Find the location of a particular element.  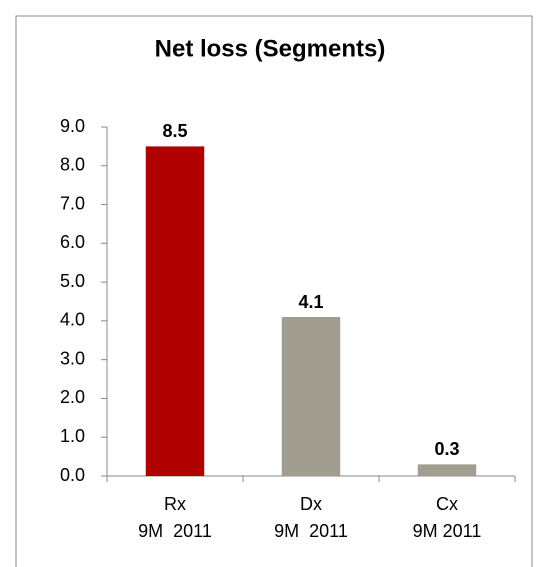

y-tick-label: 7.0 is located at coordinates (72, 203).